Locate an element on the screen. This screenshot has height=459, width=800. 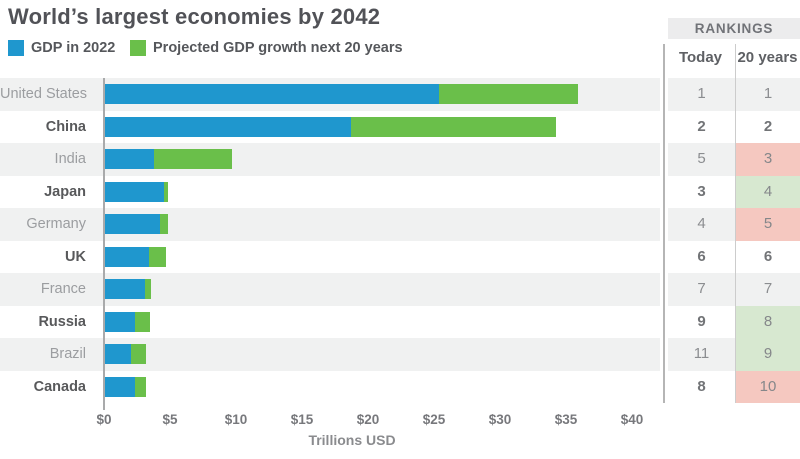
axis-tick-label: $40 is located at coordinates (632, 419).